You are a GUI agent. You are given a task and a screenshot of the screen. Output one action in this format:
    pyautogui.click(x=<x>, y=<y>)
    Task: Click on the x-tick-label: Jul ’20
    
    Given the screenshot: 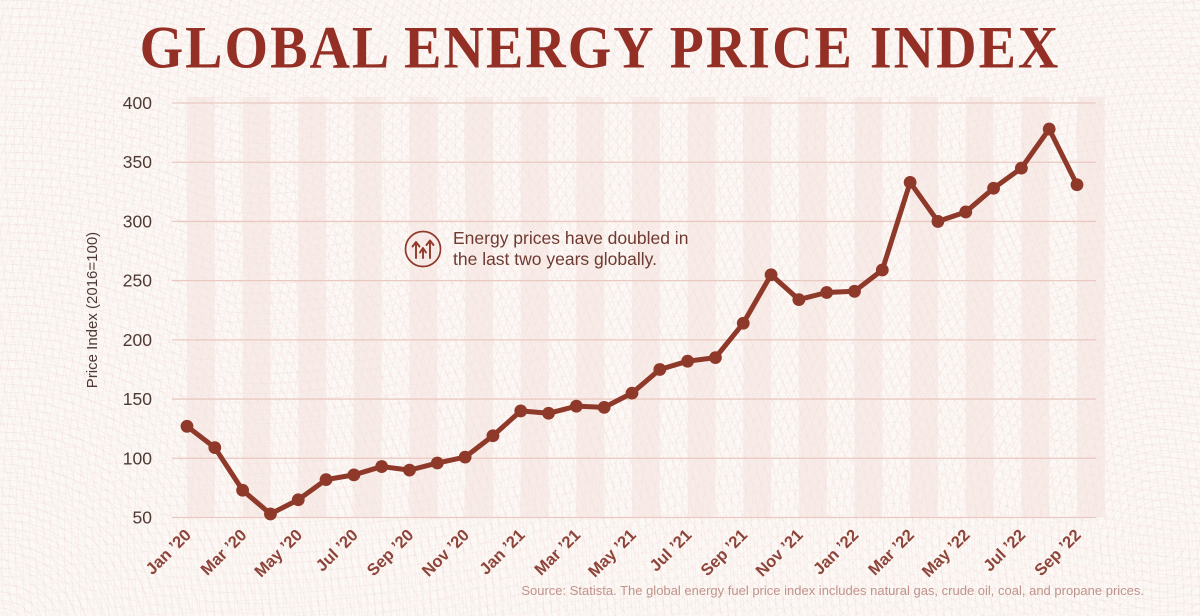 What is the action you would take?
    pyautogui.click(x=337, y=550)
    